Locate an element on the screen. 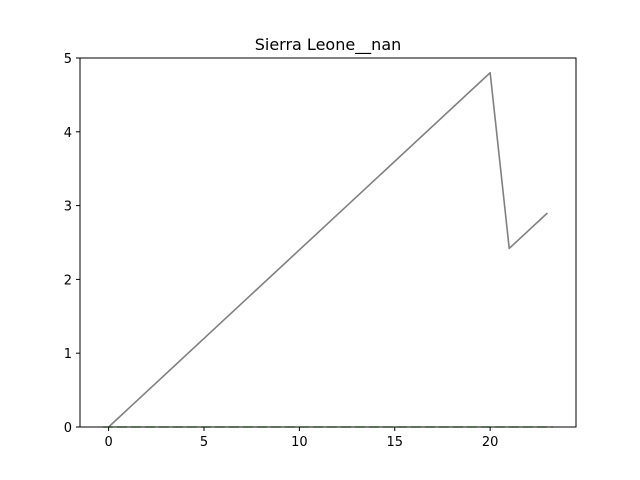 This screenshot has height=480, width=640. y-axis: 0 1 2 3 4 5 is located at coordinates (72, 244).